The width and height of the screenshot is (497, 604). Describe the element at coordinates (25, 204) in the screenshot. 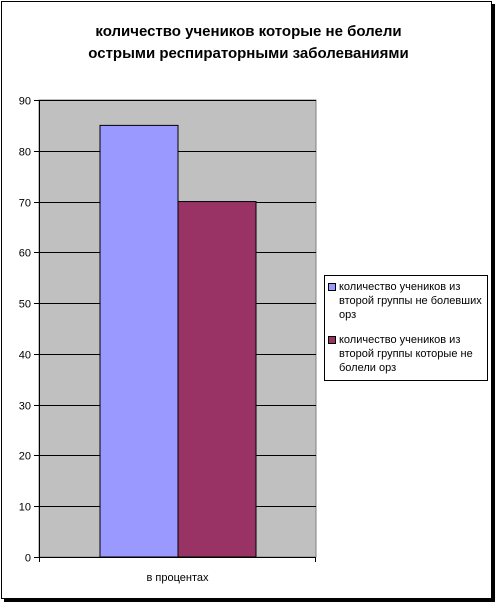

I see `y-tick-label-70: 70` at that location.